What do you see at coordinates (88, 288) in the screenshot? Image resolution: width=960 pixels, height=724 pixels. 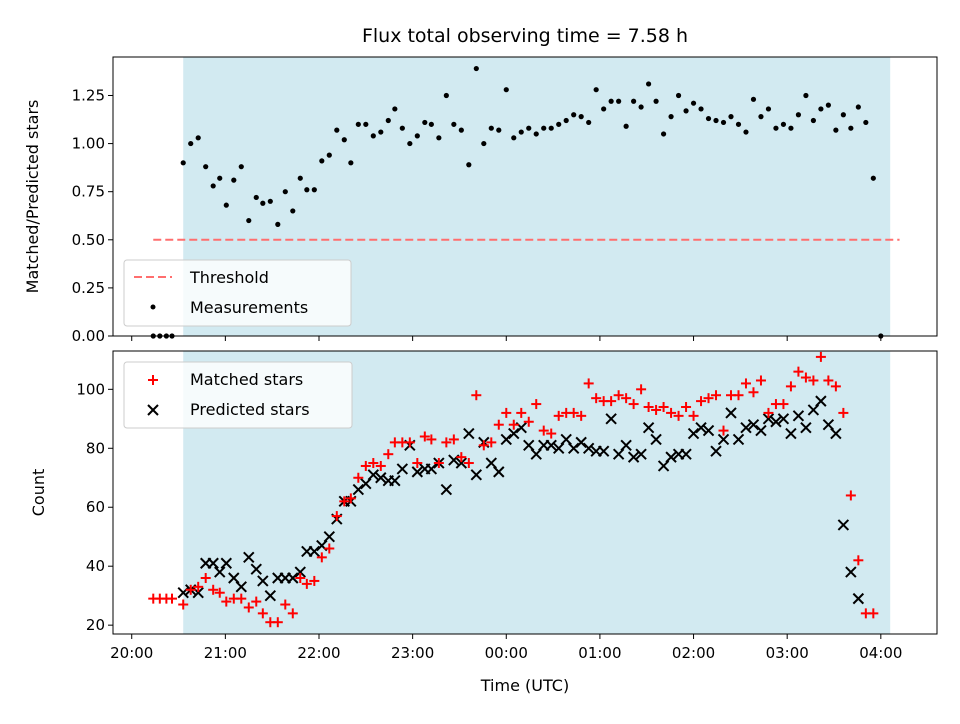 I see `y-tick-label: 0.25` at bounding box center [88, 288].